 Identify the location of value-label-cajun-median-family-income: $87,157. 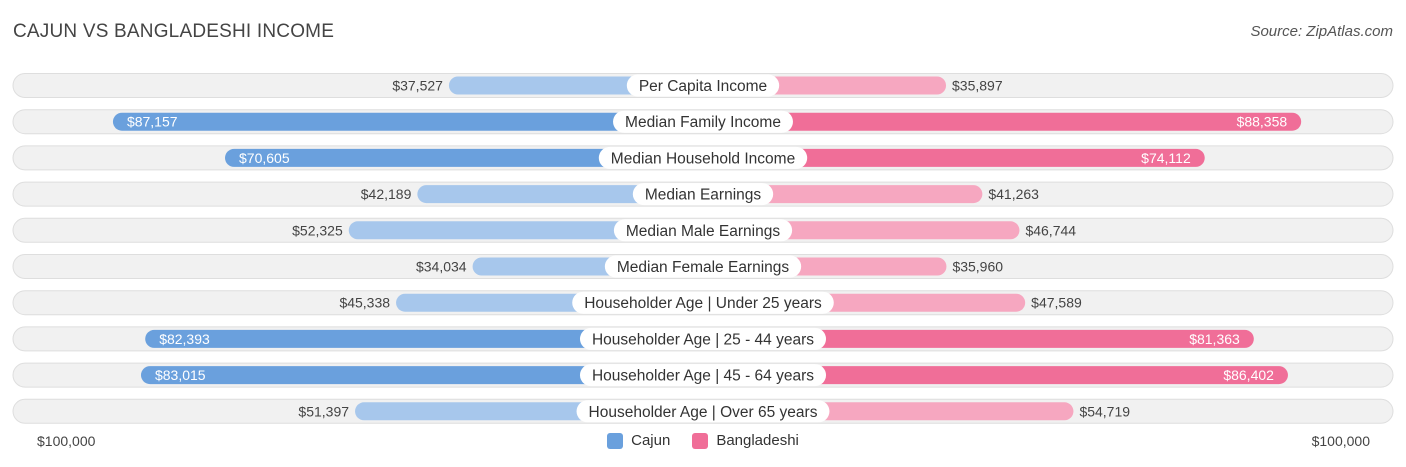
(152, 122).